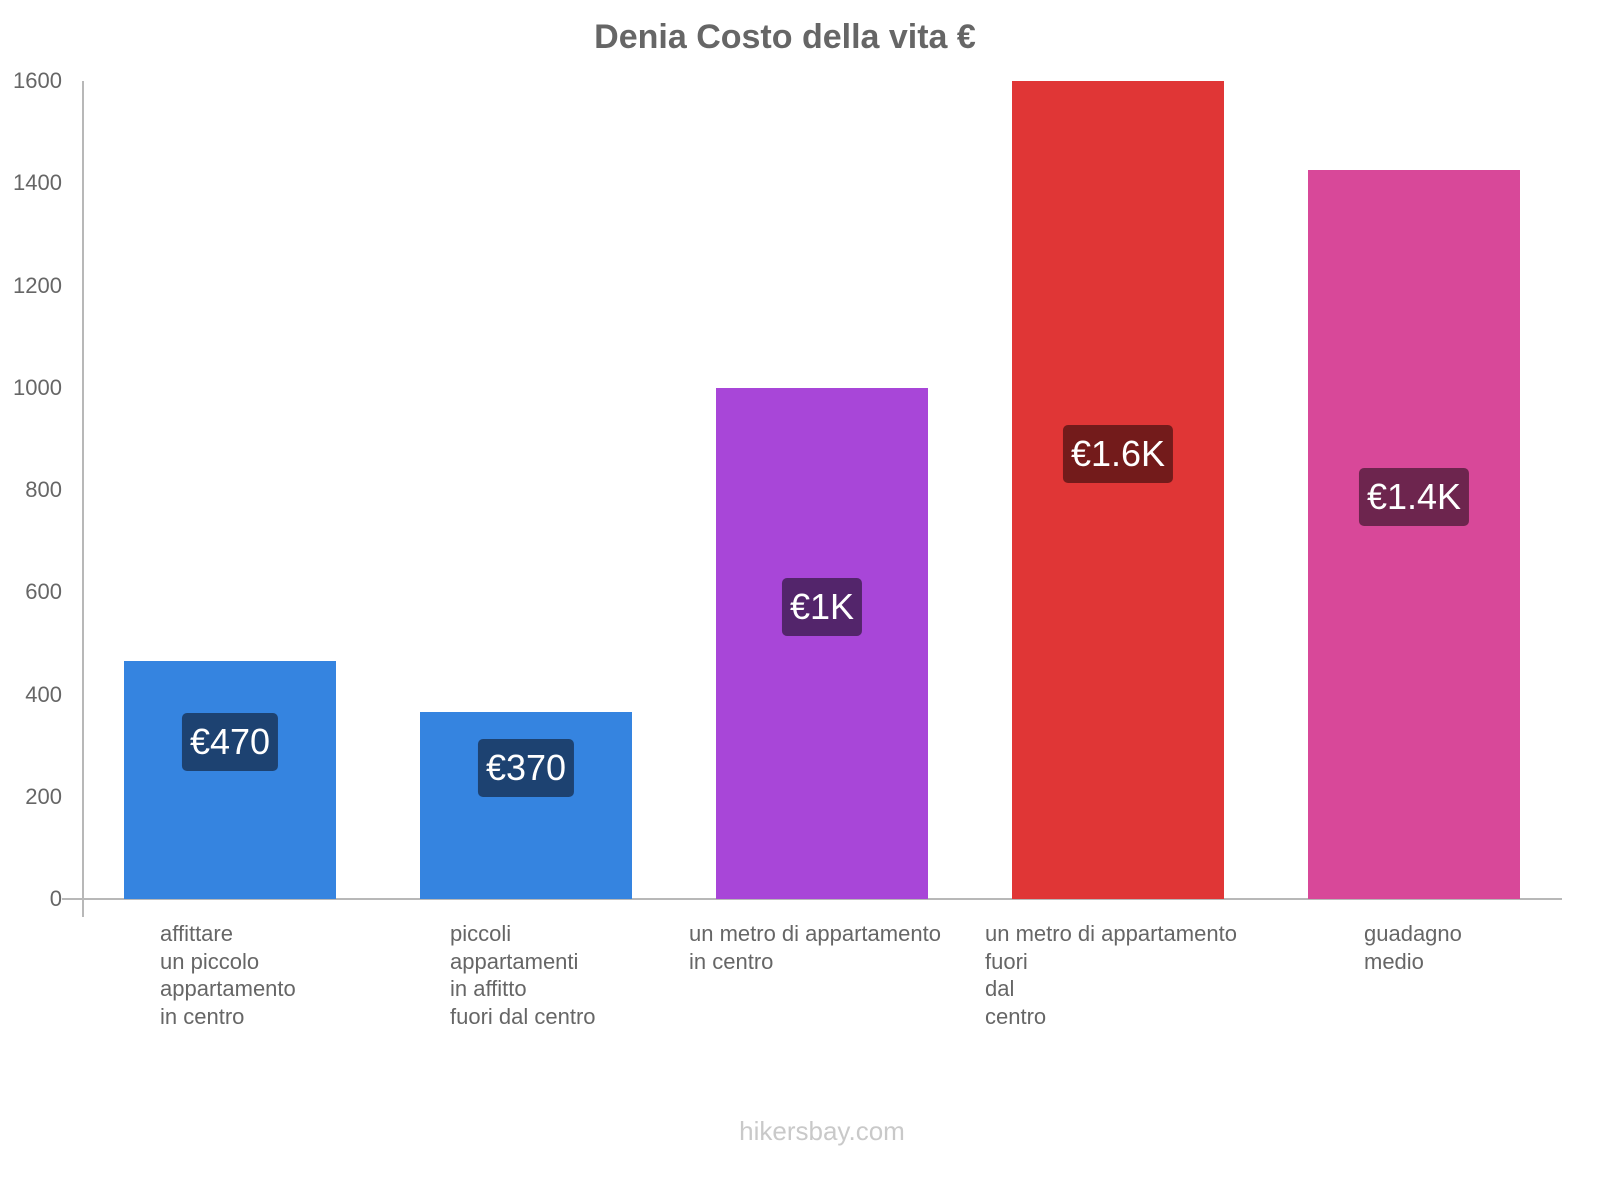 The width and height of the screenshot is (1600, 1200). I want to click on chart-title: Denia Costo della vita €, so click(785, 37).